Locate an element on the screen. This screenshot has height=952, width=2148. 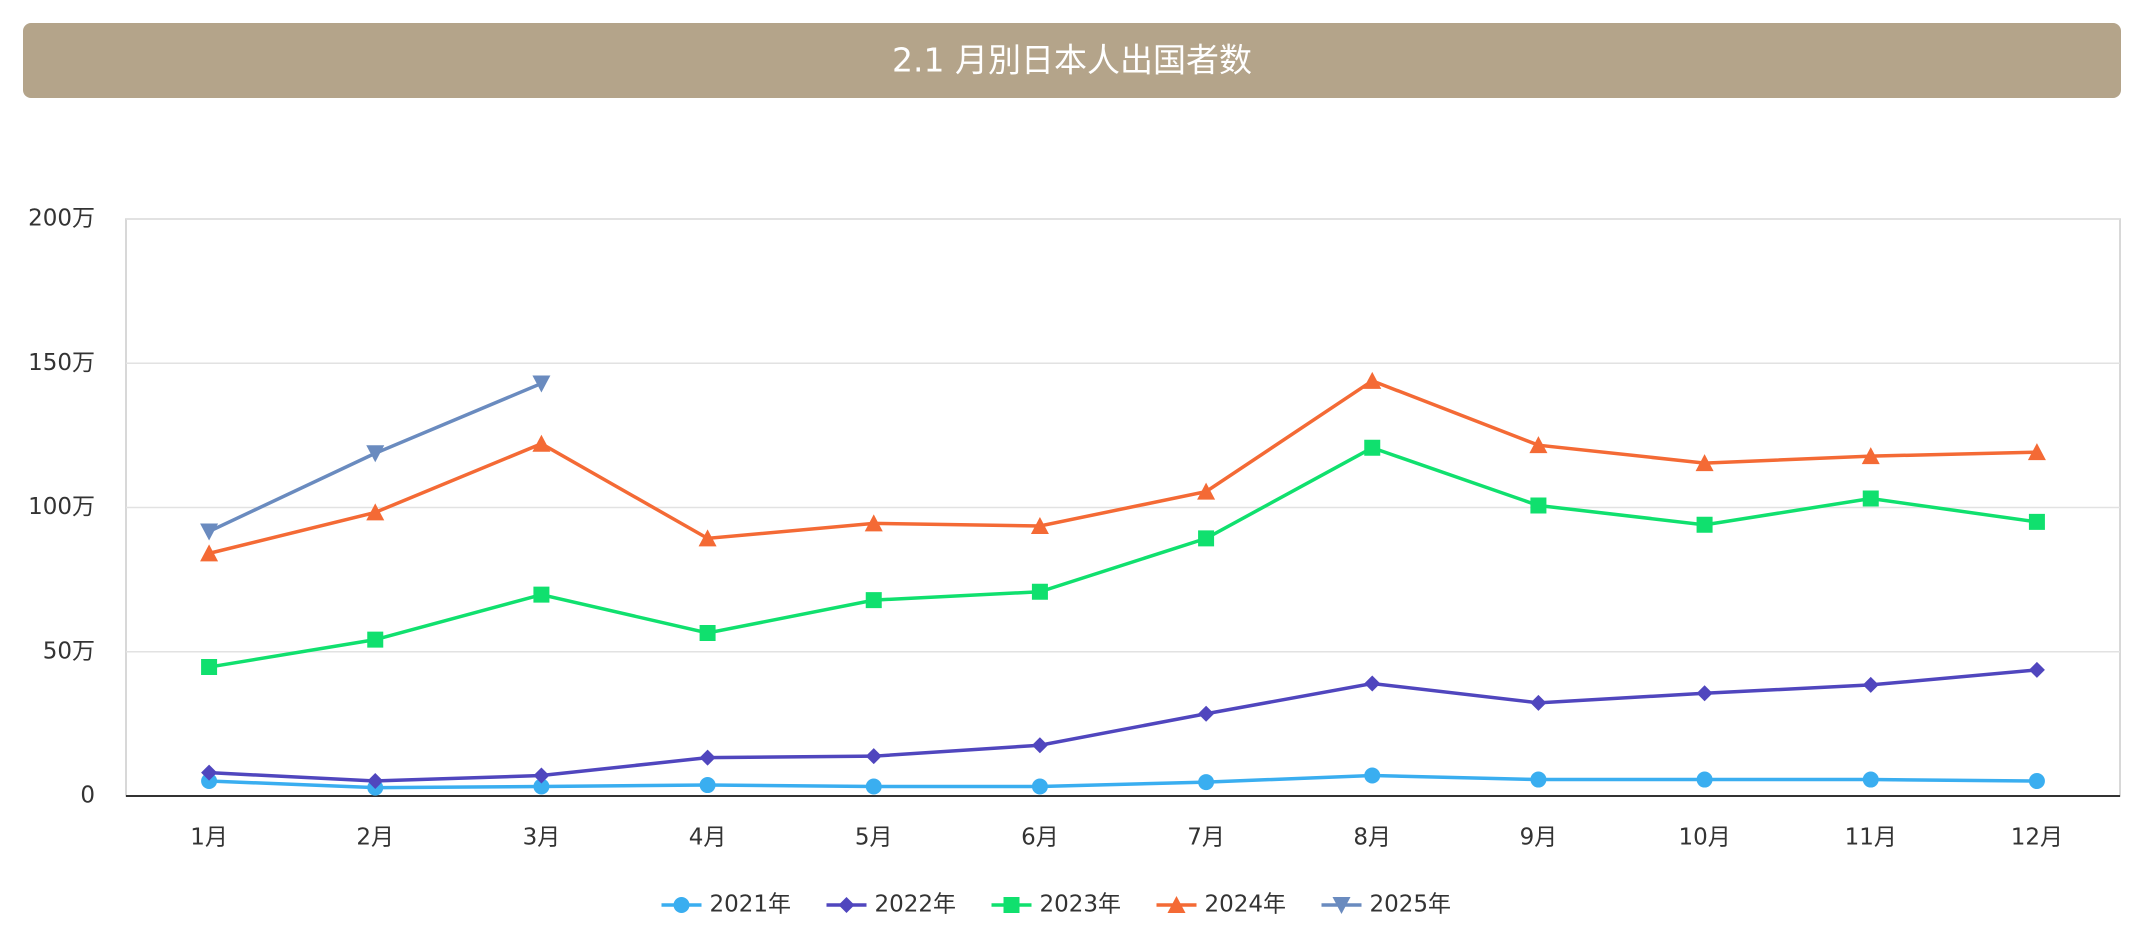
x-tick-label: 4月 is located at coordinates (708, 838).